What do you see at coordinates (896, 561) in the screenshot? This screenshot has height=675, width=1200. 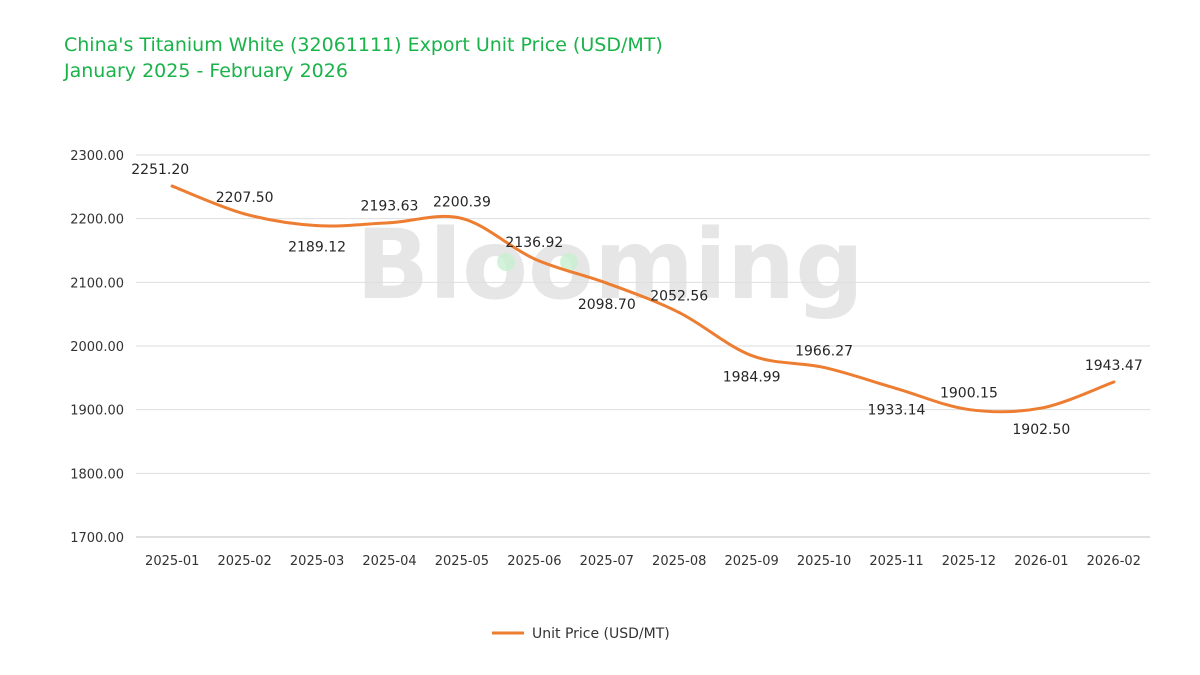 I see `x-tick-label: 2025-11` at bounding box center [896, 561].